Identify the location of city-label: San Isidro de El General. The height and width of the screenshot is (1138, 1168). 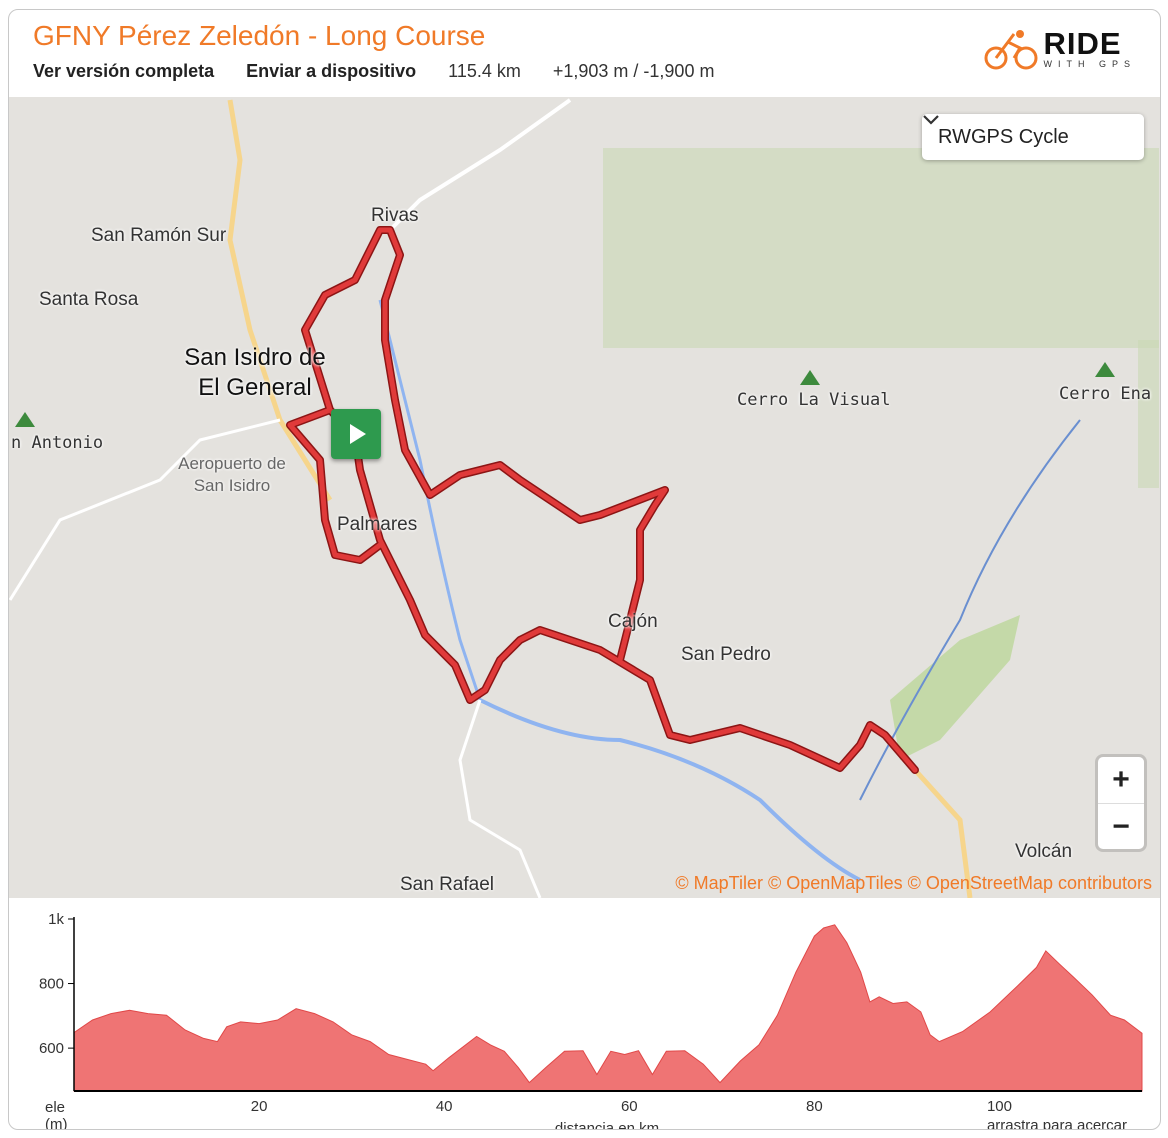
(255, 372).